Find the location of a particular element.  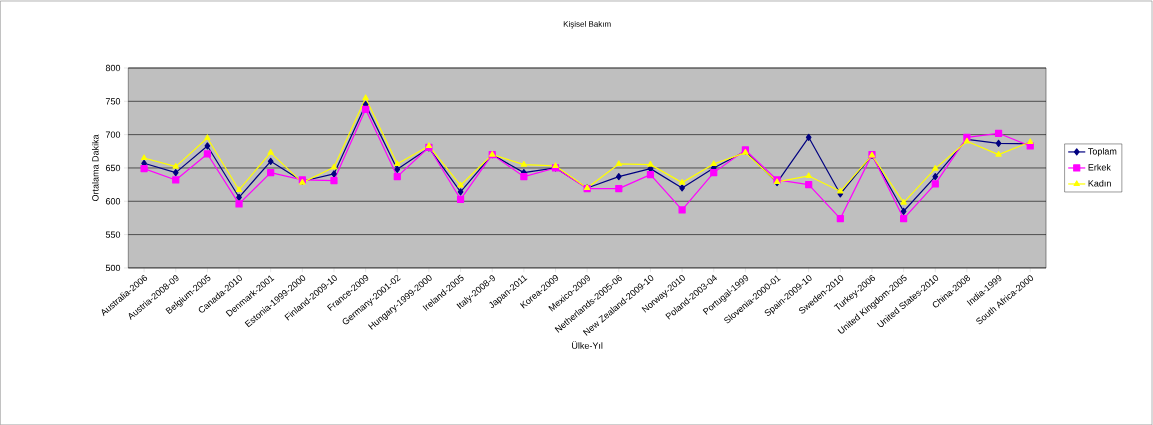

chart-title: Kişisel Bakım is located at coordinates (587, 24).